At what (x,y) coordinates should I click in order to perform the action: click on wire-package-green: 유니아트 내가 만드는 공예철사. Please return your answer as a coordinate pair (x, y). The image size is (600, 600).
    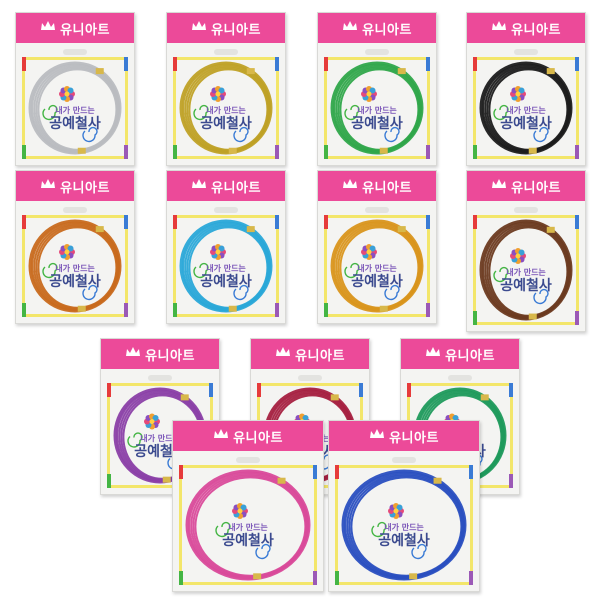
    Looking at the image, I should click on (377, 89).